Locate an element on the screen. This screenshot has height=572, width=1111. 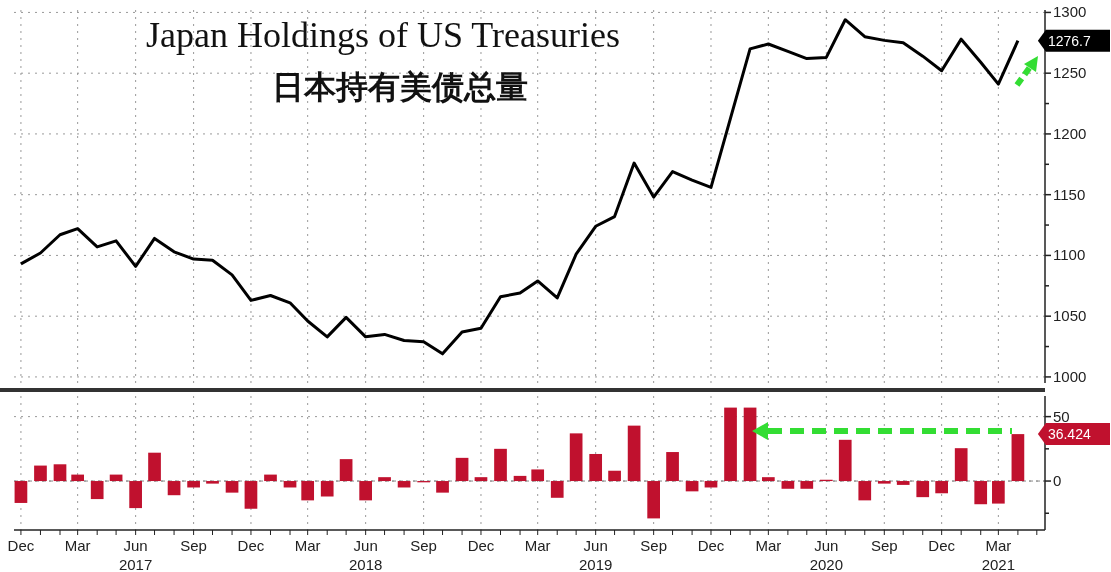
y-tick-label: 1250 is located at coordinates (1070, 73).